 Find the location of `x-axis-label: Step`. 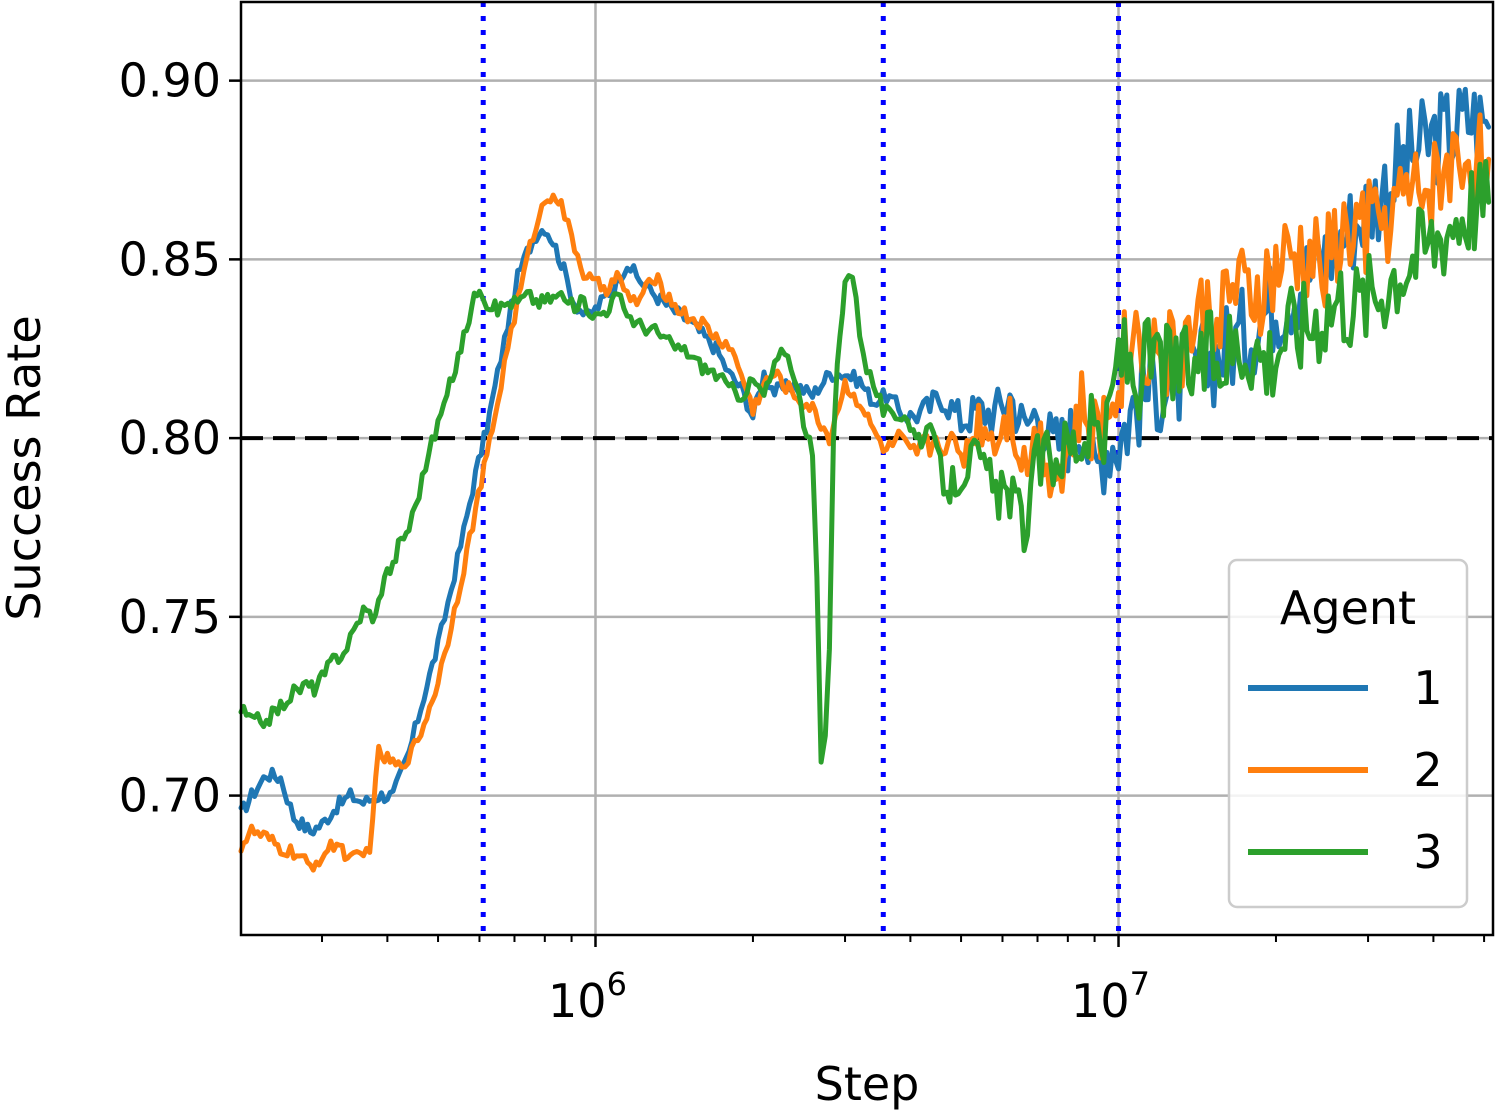

x-axis-label: Step is located at coordinates (867, 1084).